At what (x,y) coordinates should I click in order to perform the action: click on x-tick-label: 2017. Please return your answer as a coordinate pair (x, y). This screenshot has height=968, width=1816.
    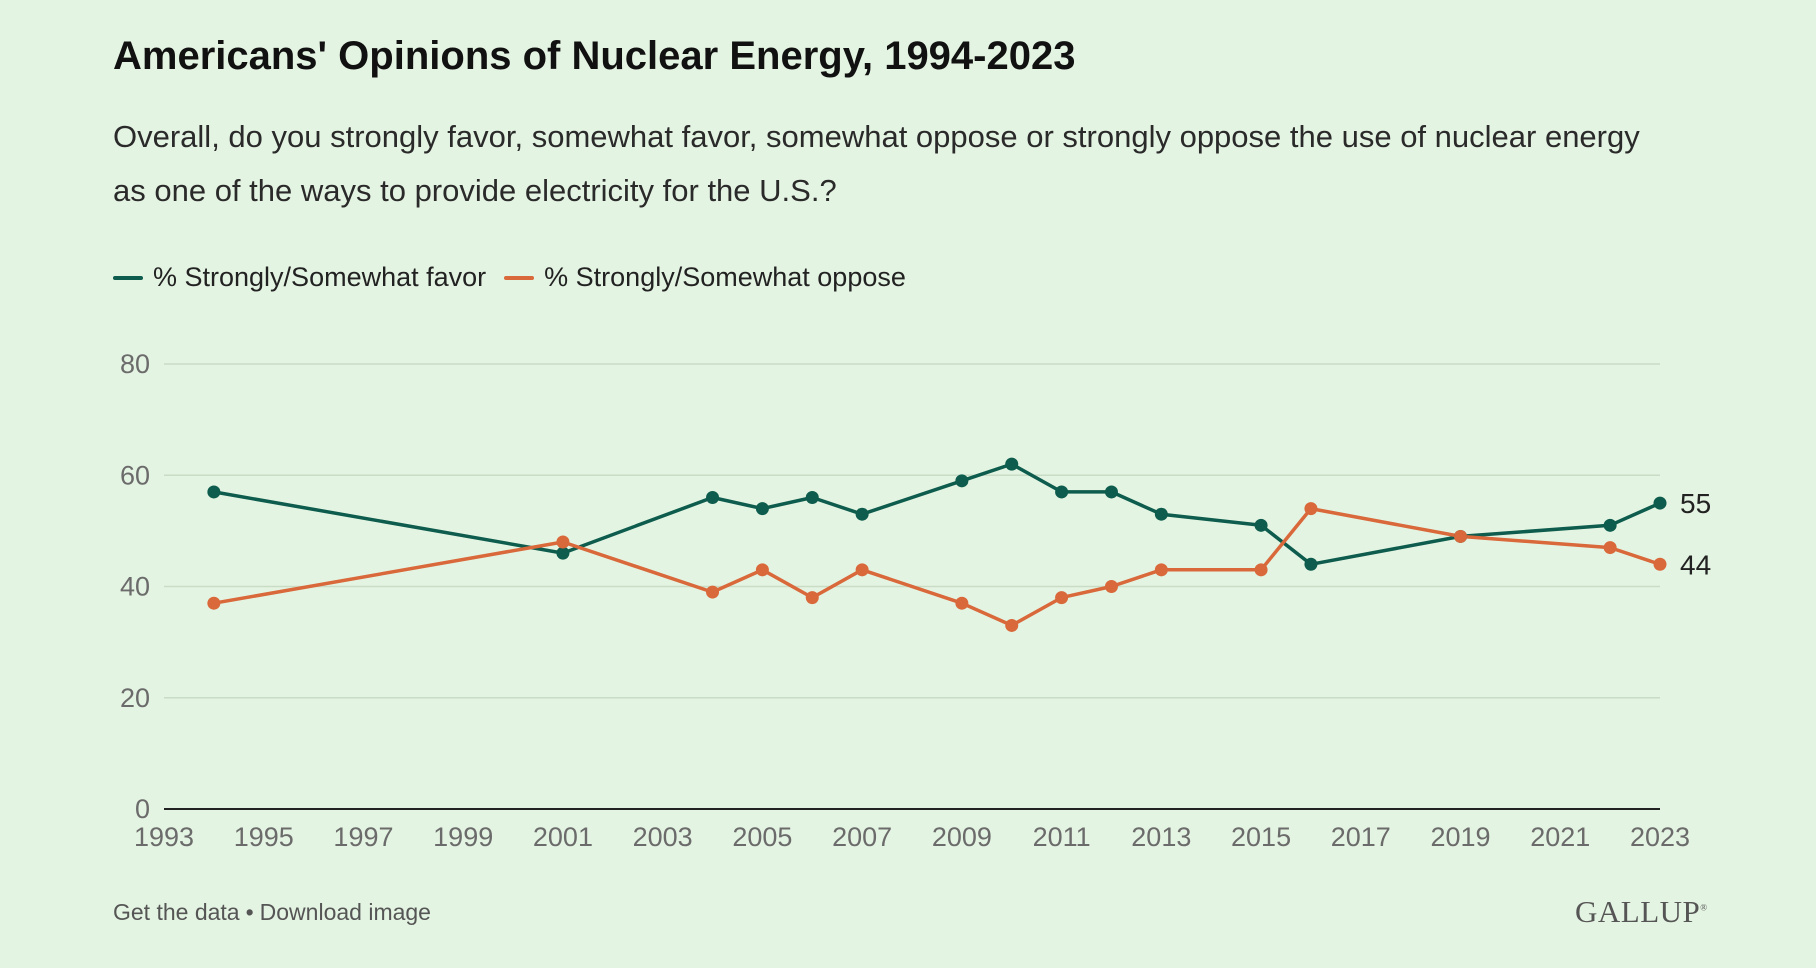
    Looking at the image, I should click on (1361, 837).